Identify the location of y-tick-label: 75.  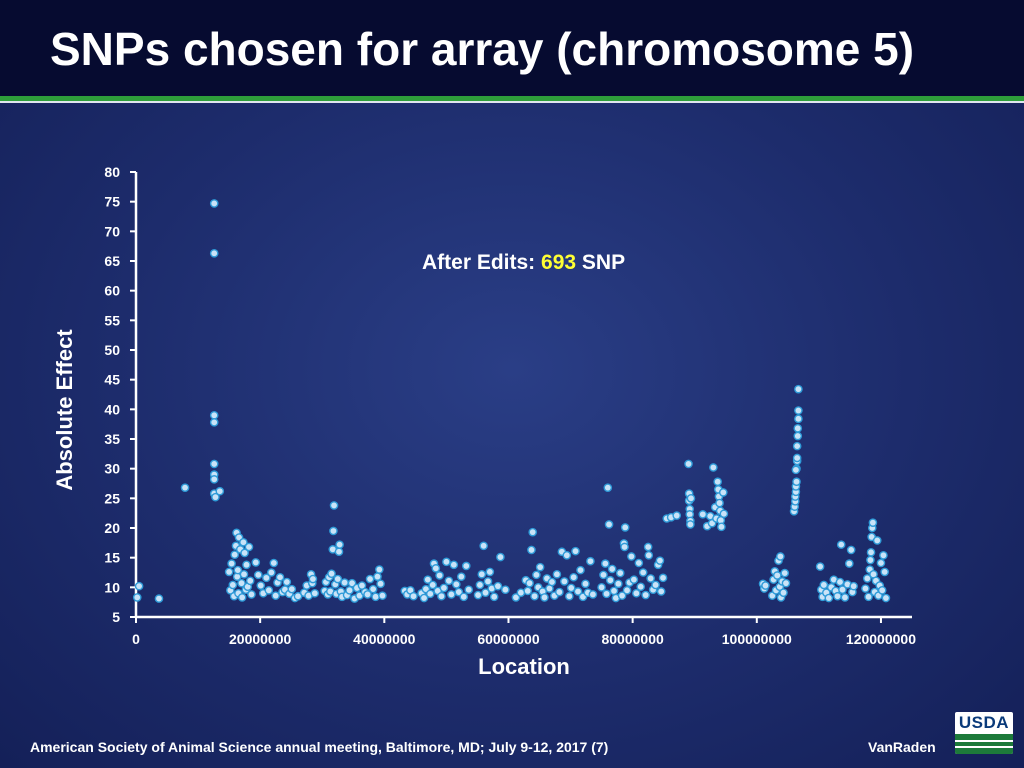
(112, 202).